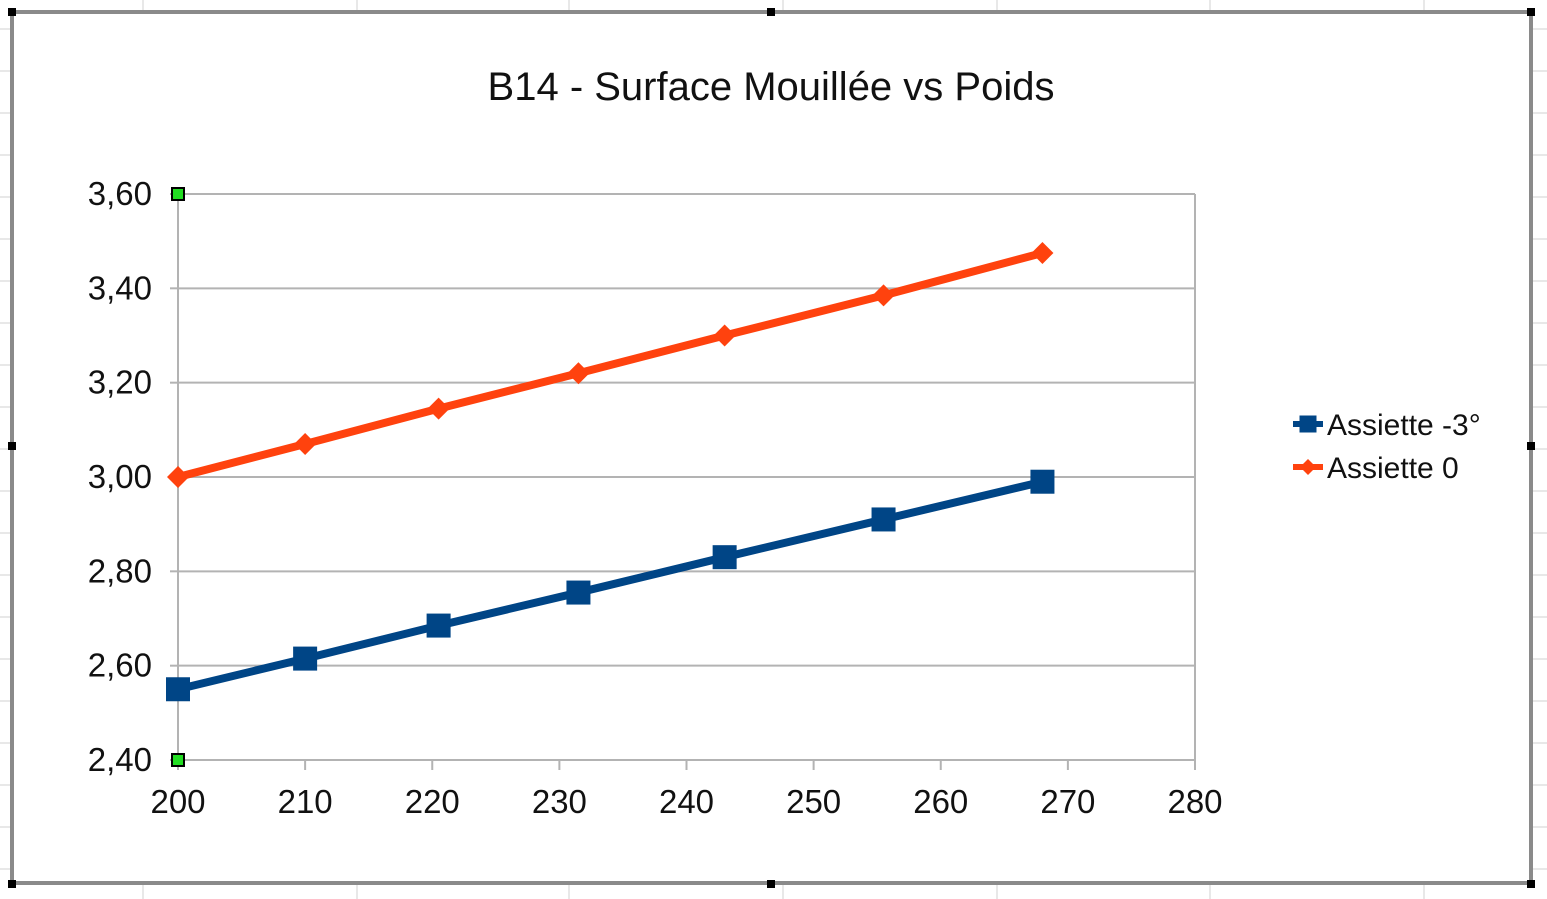 The image size is (1547, 899). I want to click on y-tick-label: 2,40, so click(120, 759).